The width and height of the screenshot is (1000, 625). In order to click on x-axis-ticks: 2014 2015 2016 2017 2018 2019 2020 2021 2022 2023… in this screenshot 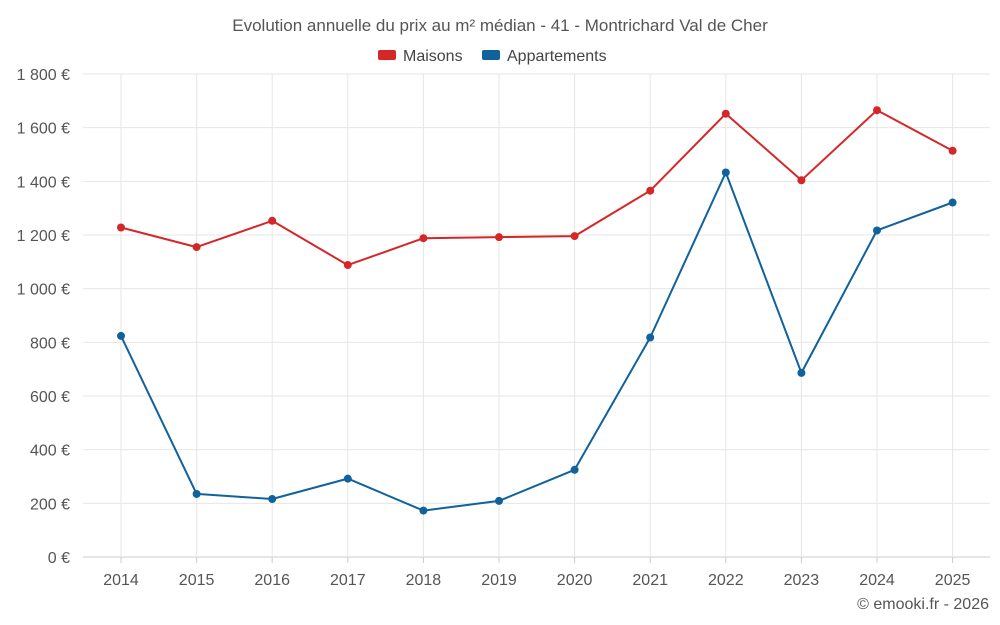, I will do `click(536, 580)`.